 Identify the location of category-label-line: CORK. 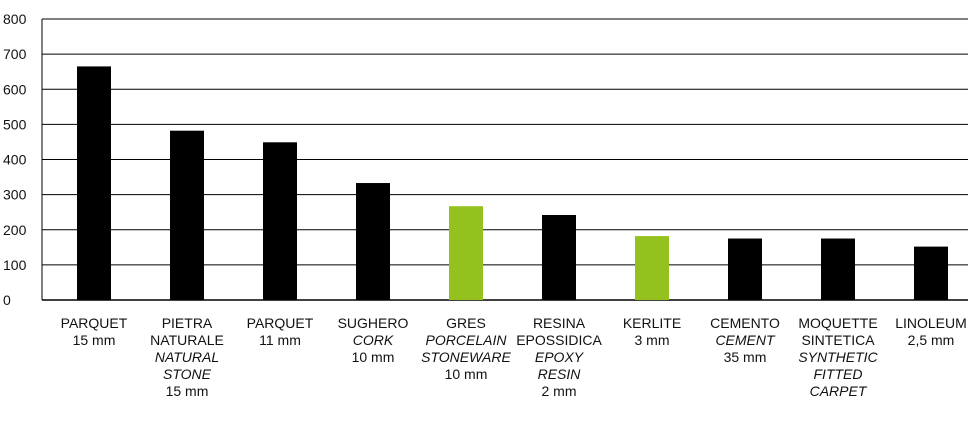
(373, 340).